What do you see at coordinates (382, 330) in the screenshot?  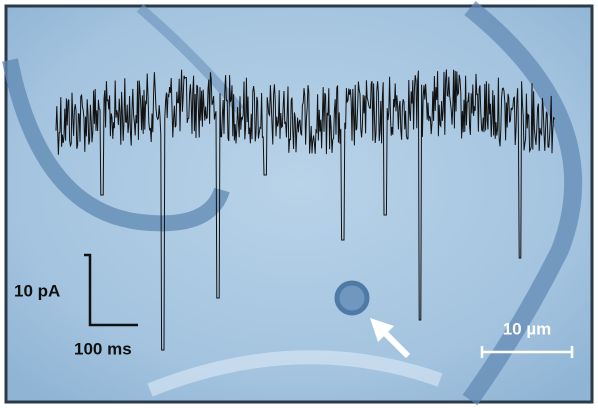 I see `arrow-head` at bounding box center [382, 330].